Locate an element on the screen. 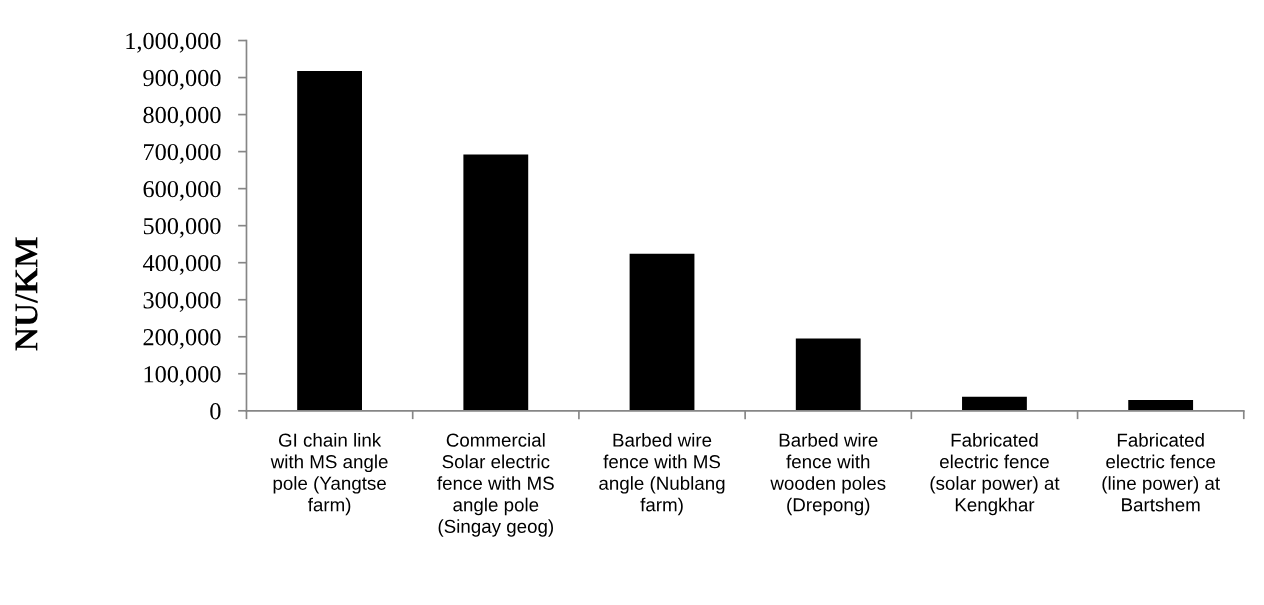 Image resolution: width=1264 pixels, height=605 pixels. y-tick-label: 200,000 is located at coordinates (182, 339).